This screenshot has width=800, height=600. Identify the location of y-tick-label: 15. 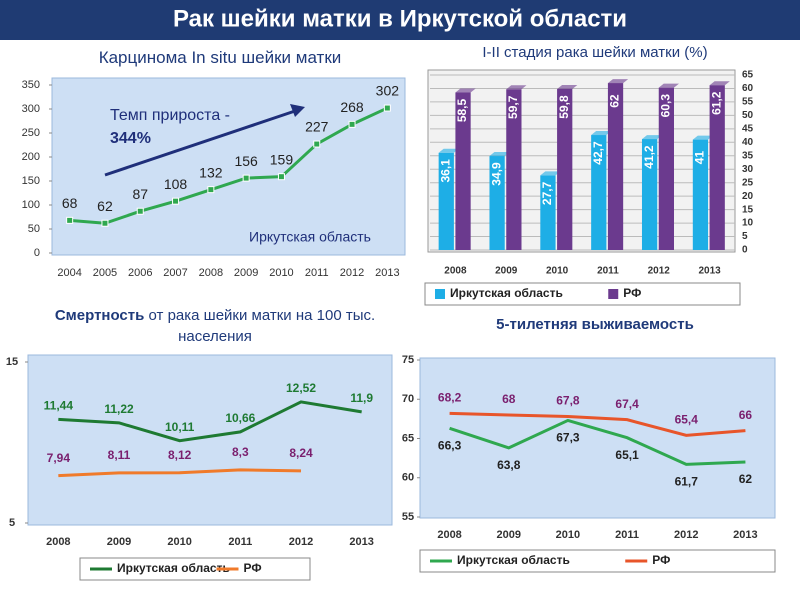
(12, 362).